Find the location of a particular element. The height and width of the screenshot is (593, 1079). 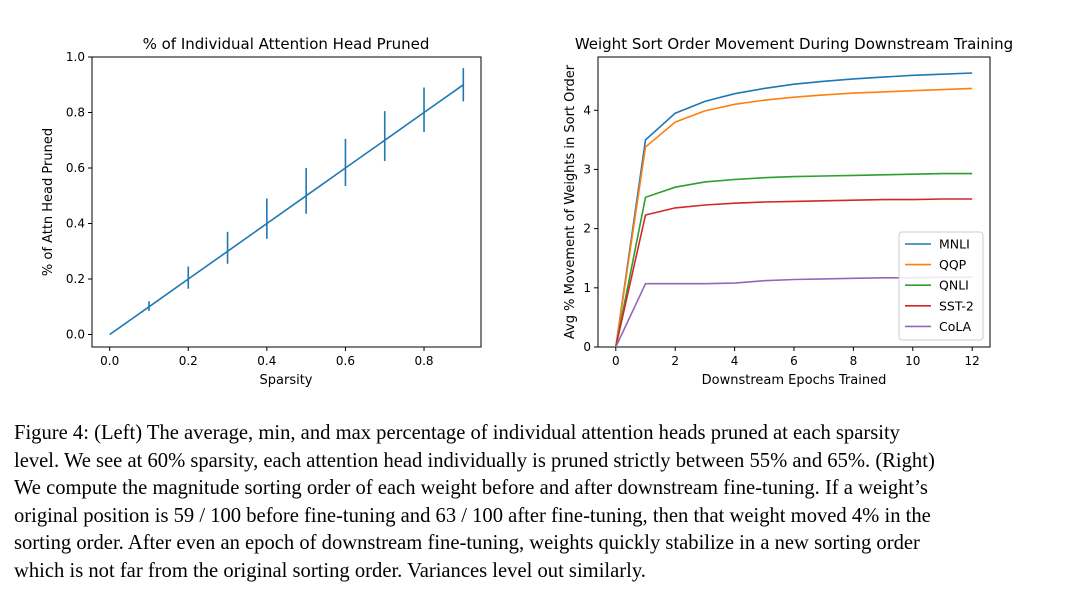

legend-label: CoLA is located at coordinates (955, 326).